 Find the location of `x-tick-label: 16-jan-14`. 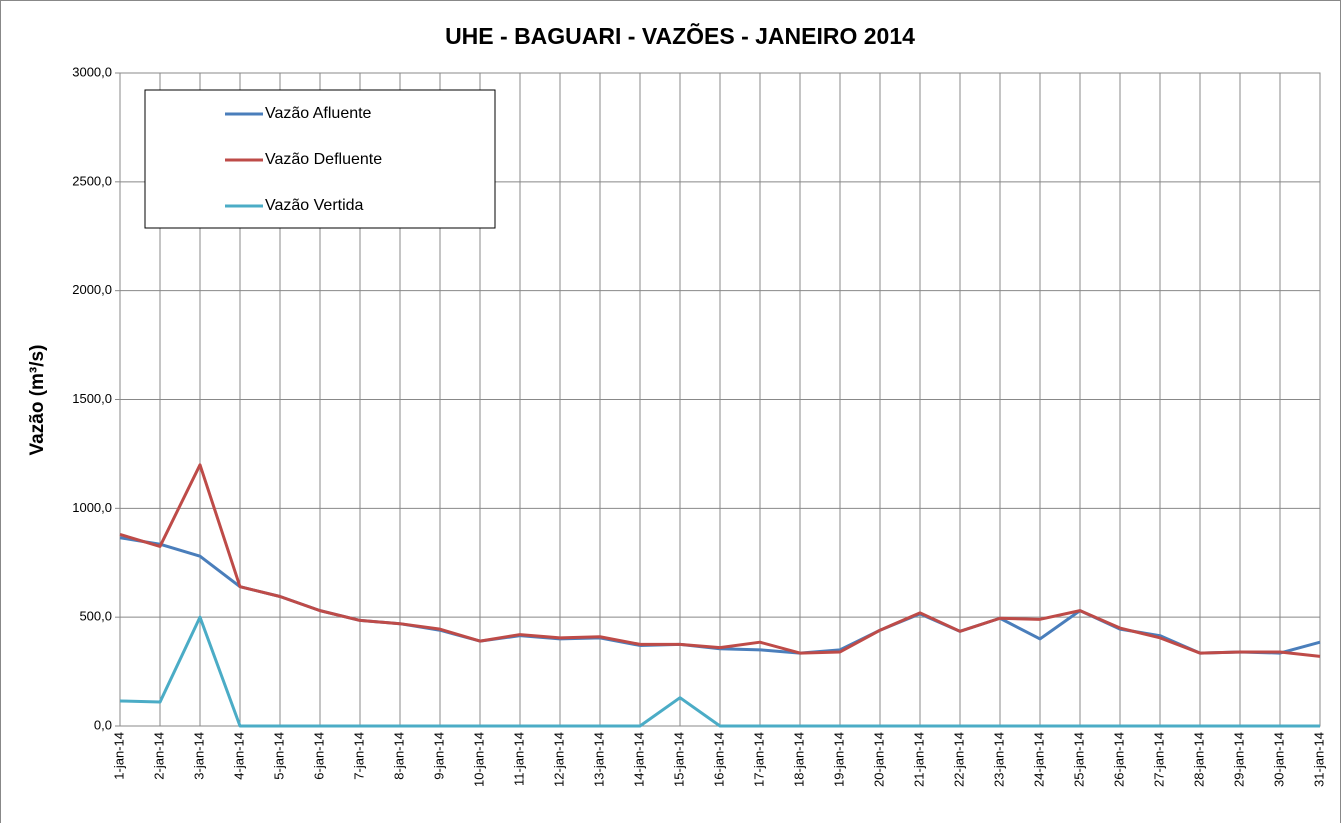

x-tick-label: 16-jan-14 is located at coordinates (718, 759).